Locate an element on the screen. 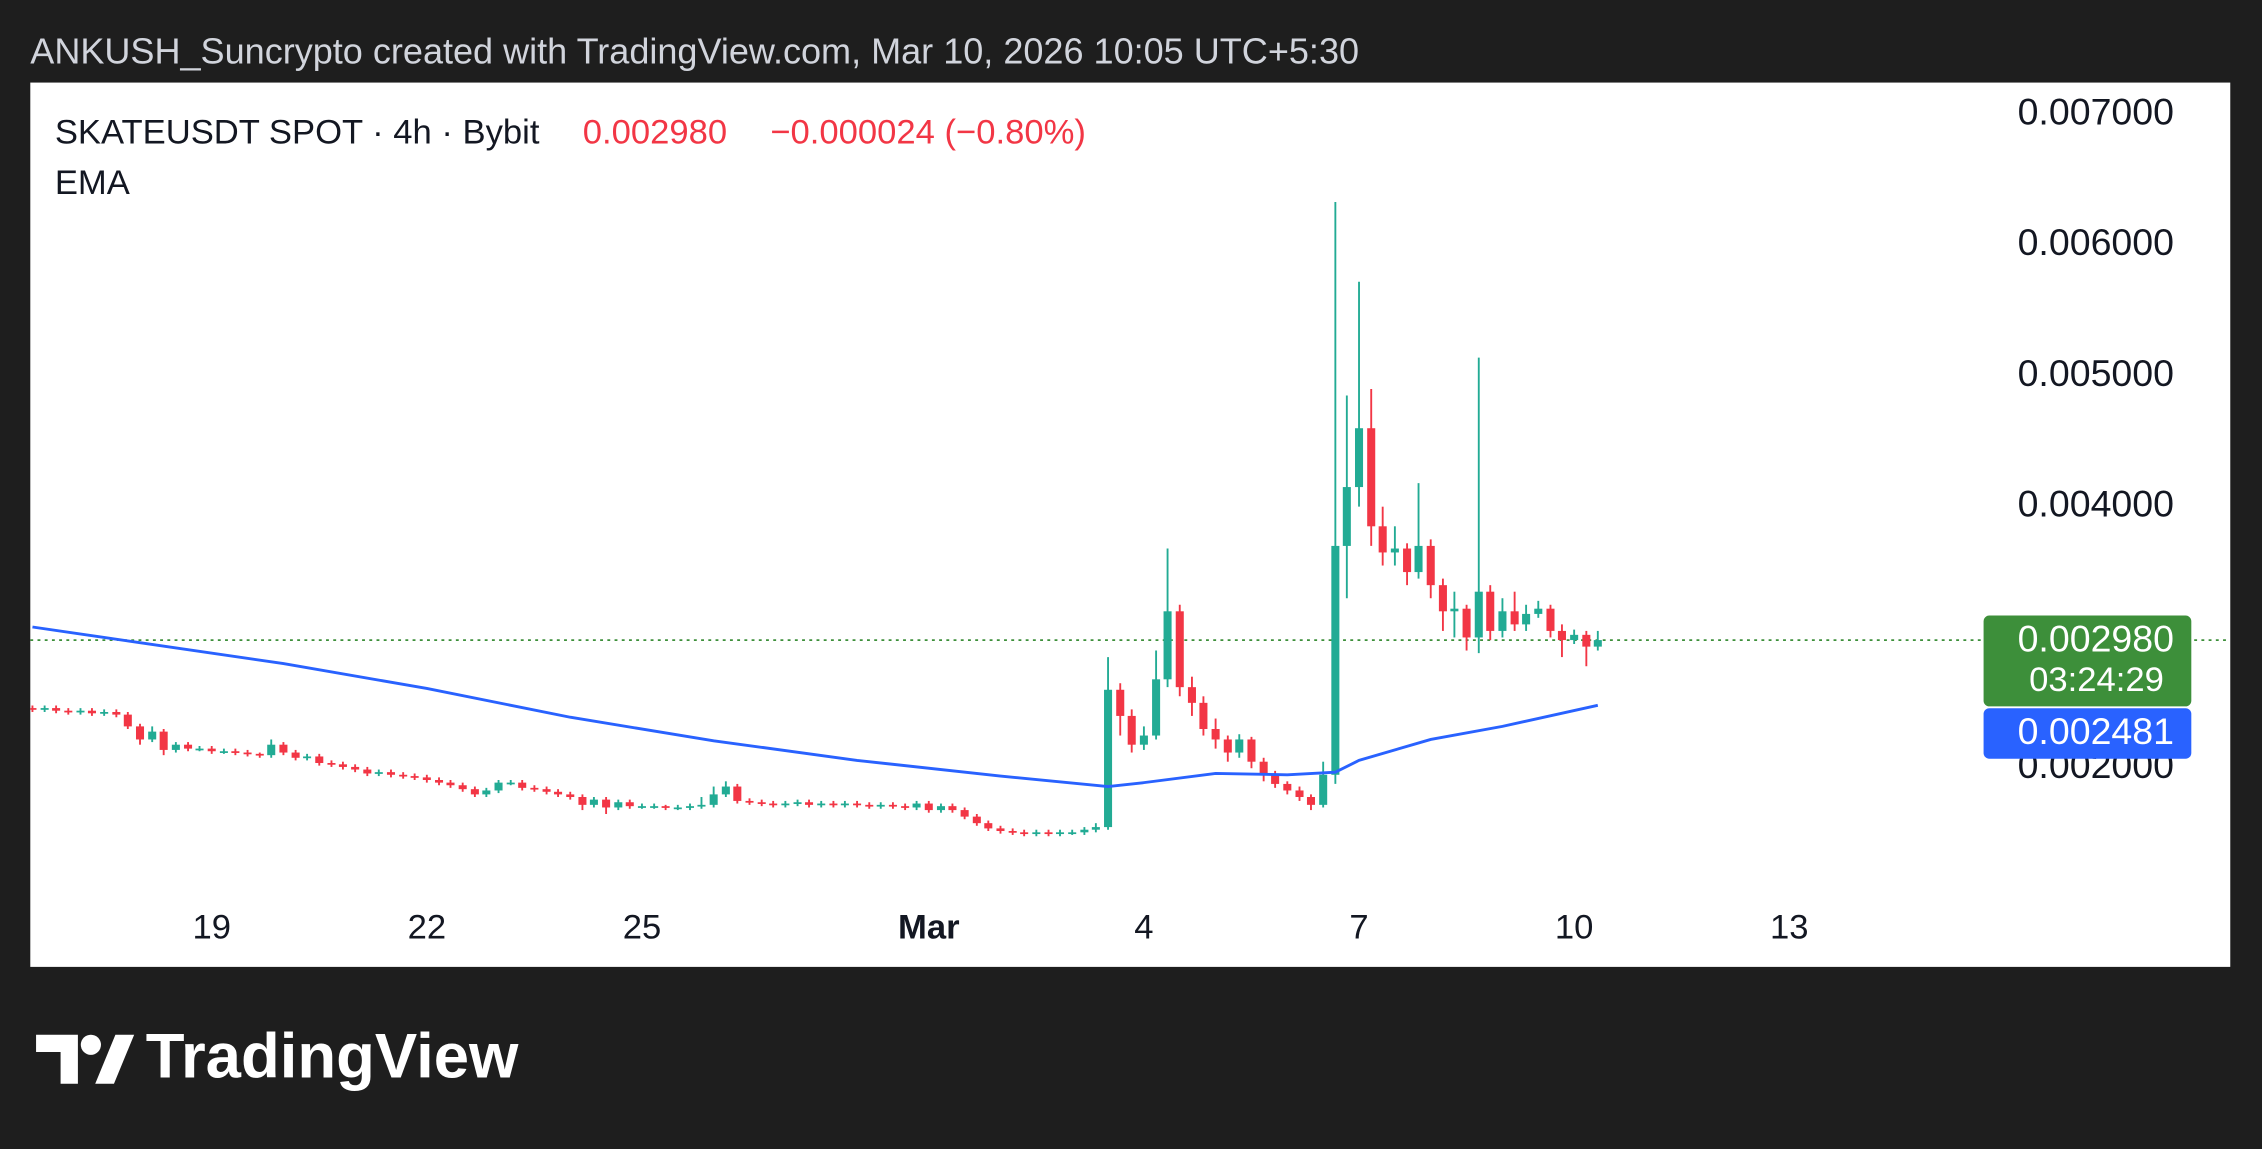  y-tick-label: 0.006000 is located at coordinates (2096, 242).